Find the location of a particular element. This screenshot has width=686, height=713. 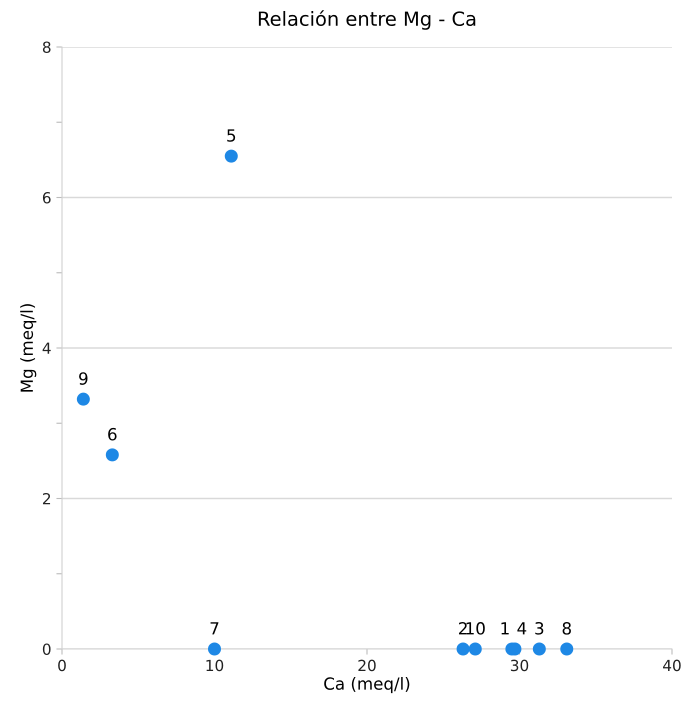

y-tick-label: 4 is located at coordinates (46, 348).